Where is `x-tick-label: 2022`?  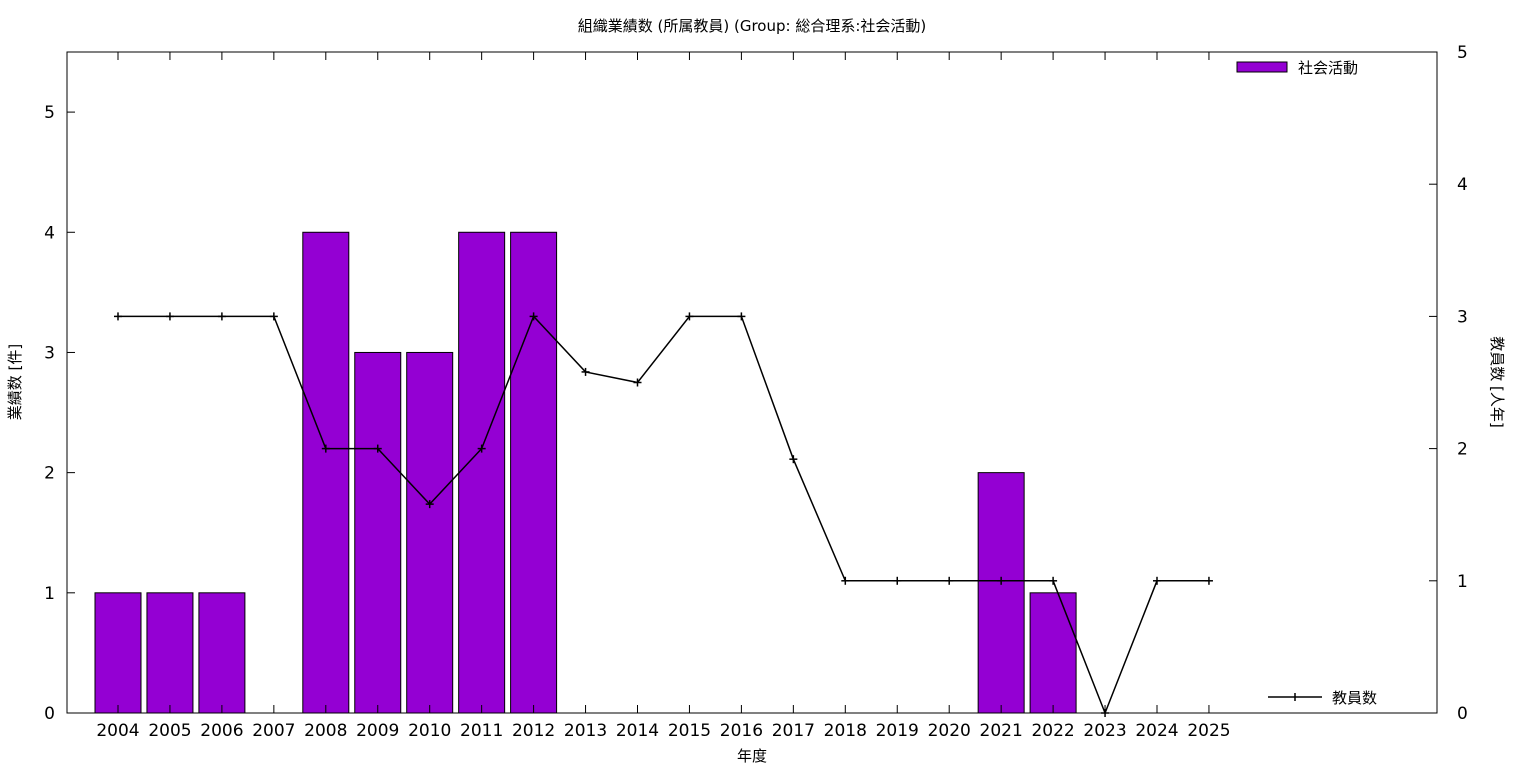
x-tick-label: 2022 is located at coordinates (1052, 731).